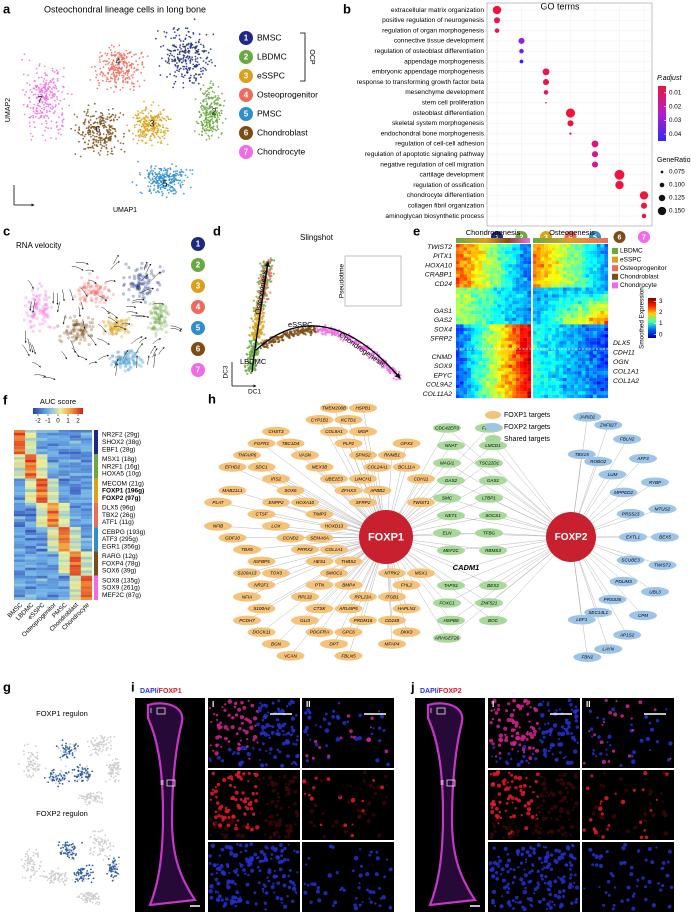  What do you see at coordinates (124, 108) in the screenshot?
I see `umap-scatter` at bounding box center [124, 108].